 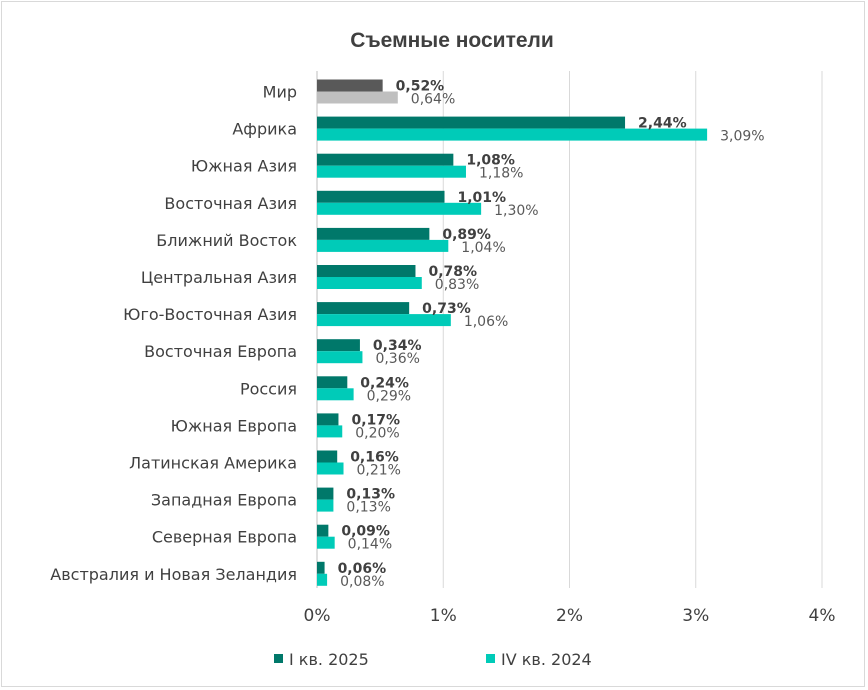 What do you see at coordinates (695, 616) in the screenshot?
I see `x-tick-label: 3%` at bounding box center [695, 616].